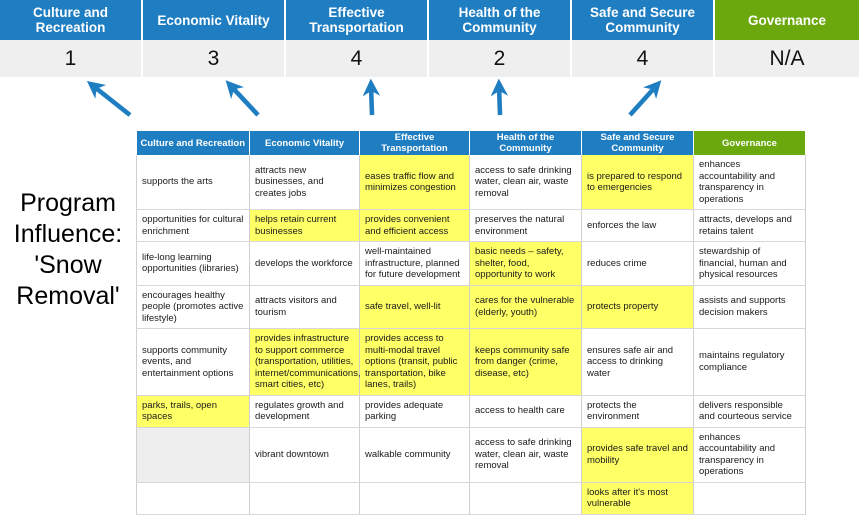  I want to click on matrix-cell: attracts, develops and retains talent, so click(749, 225).